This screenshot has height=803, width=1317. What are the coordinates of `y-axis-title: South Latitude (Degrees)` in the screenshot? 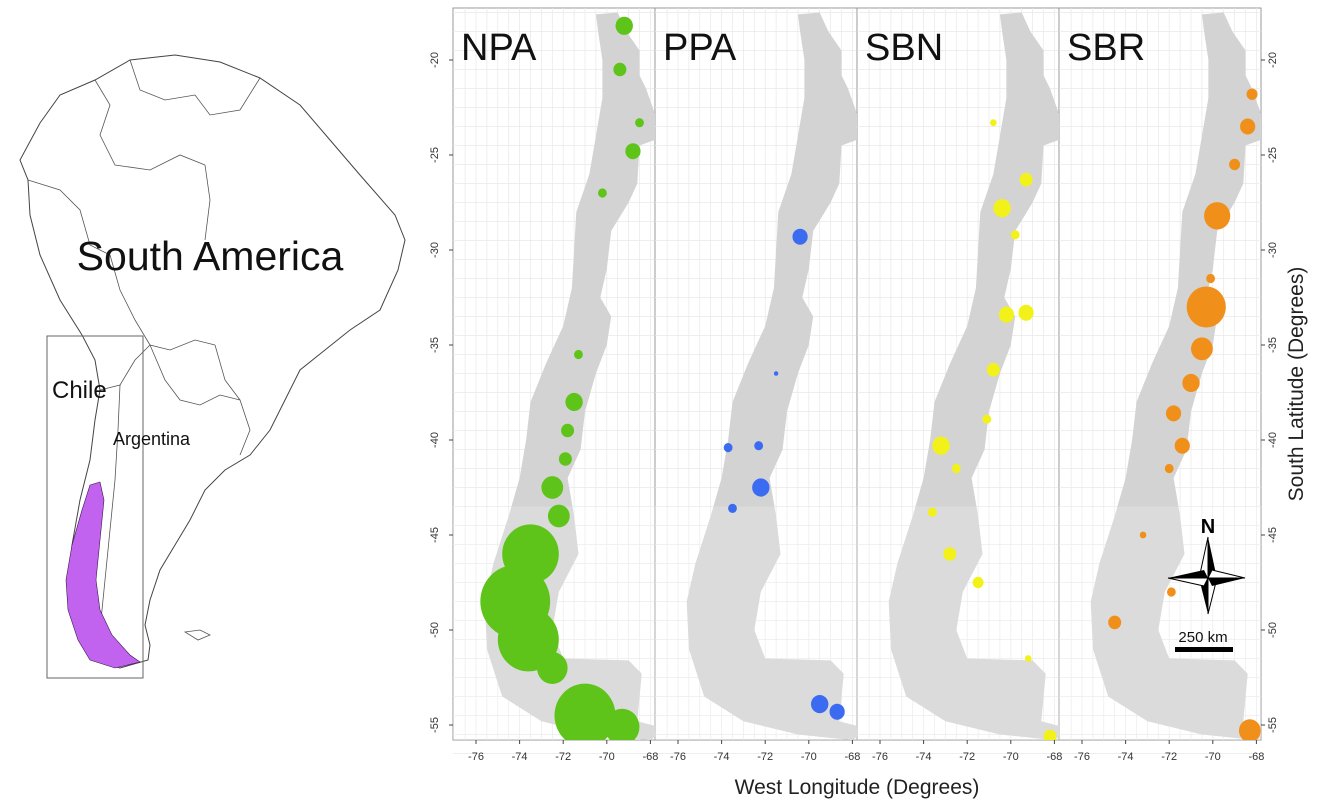 It's located at (1296, 384).